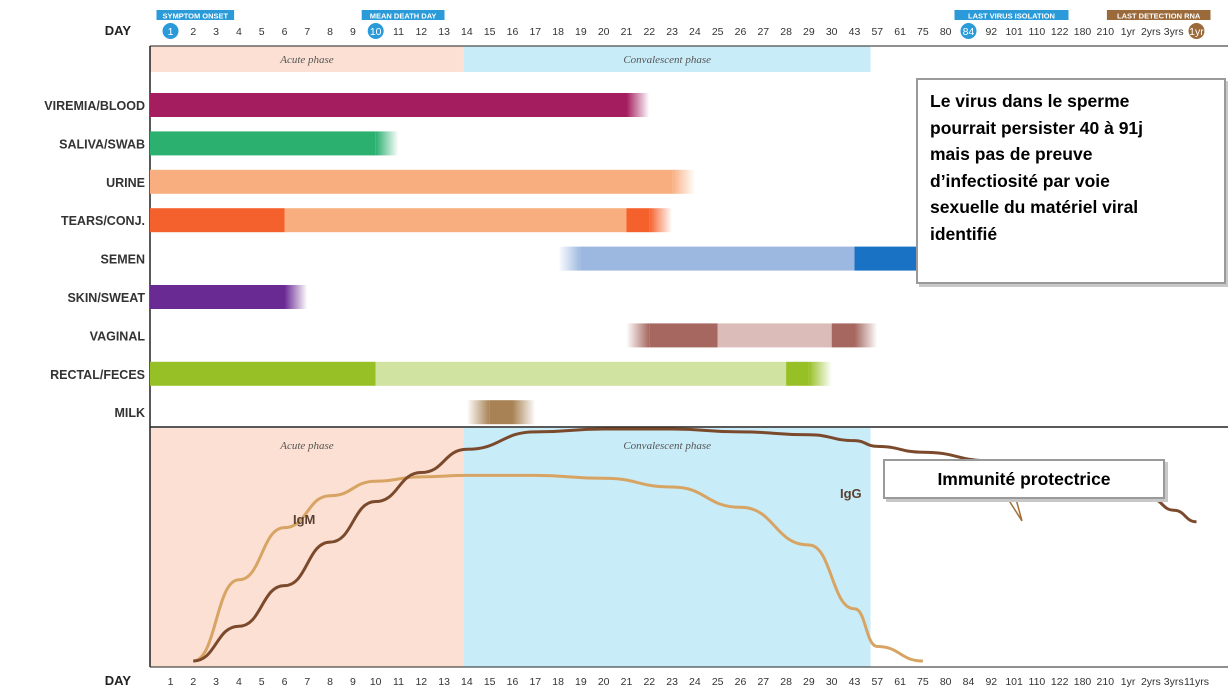 The height and width of the screenshot is (693, 1228). What do you see at coordinates (1128, 682) in the screenshot?
I see `tick-label-bottom: 1yr` at bounding box center [1128, 682].